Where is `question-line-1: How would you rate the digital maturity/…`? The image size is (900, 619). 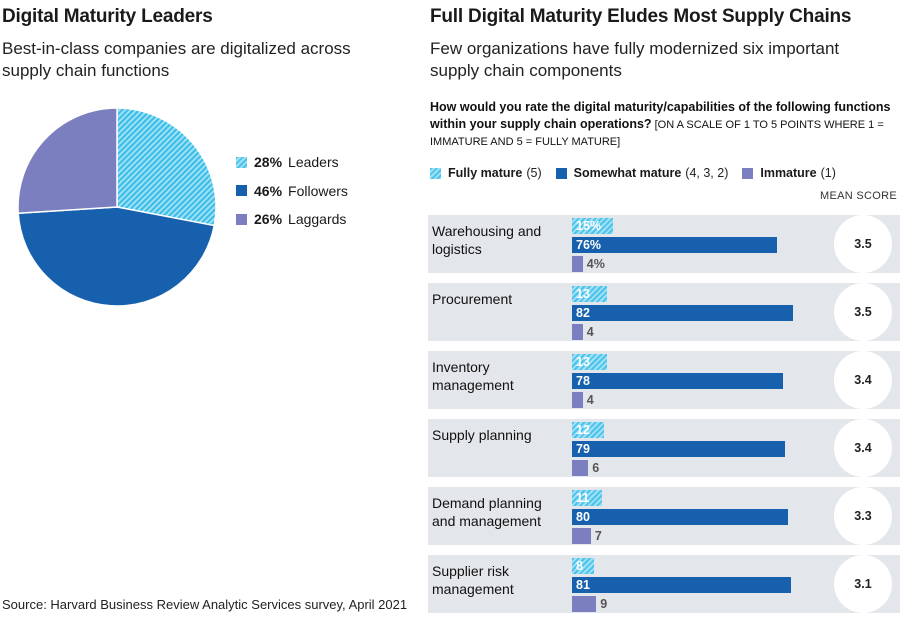 question-line-1: How would you rate the digital maturity/… is located at coordinates (660, 107).